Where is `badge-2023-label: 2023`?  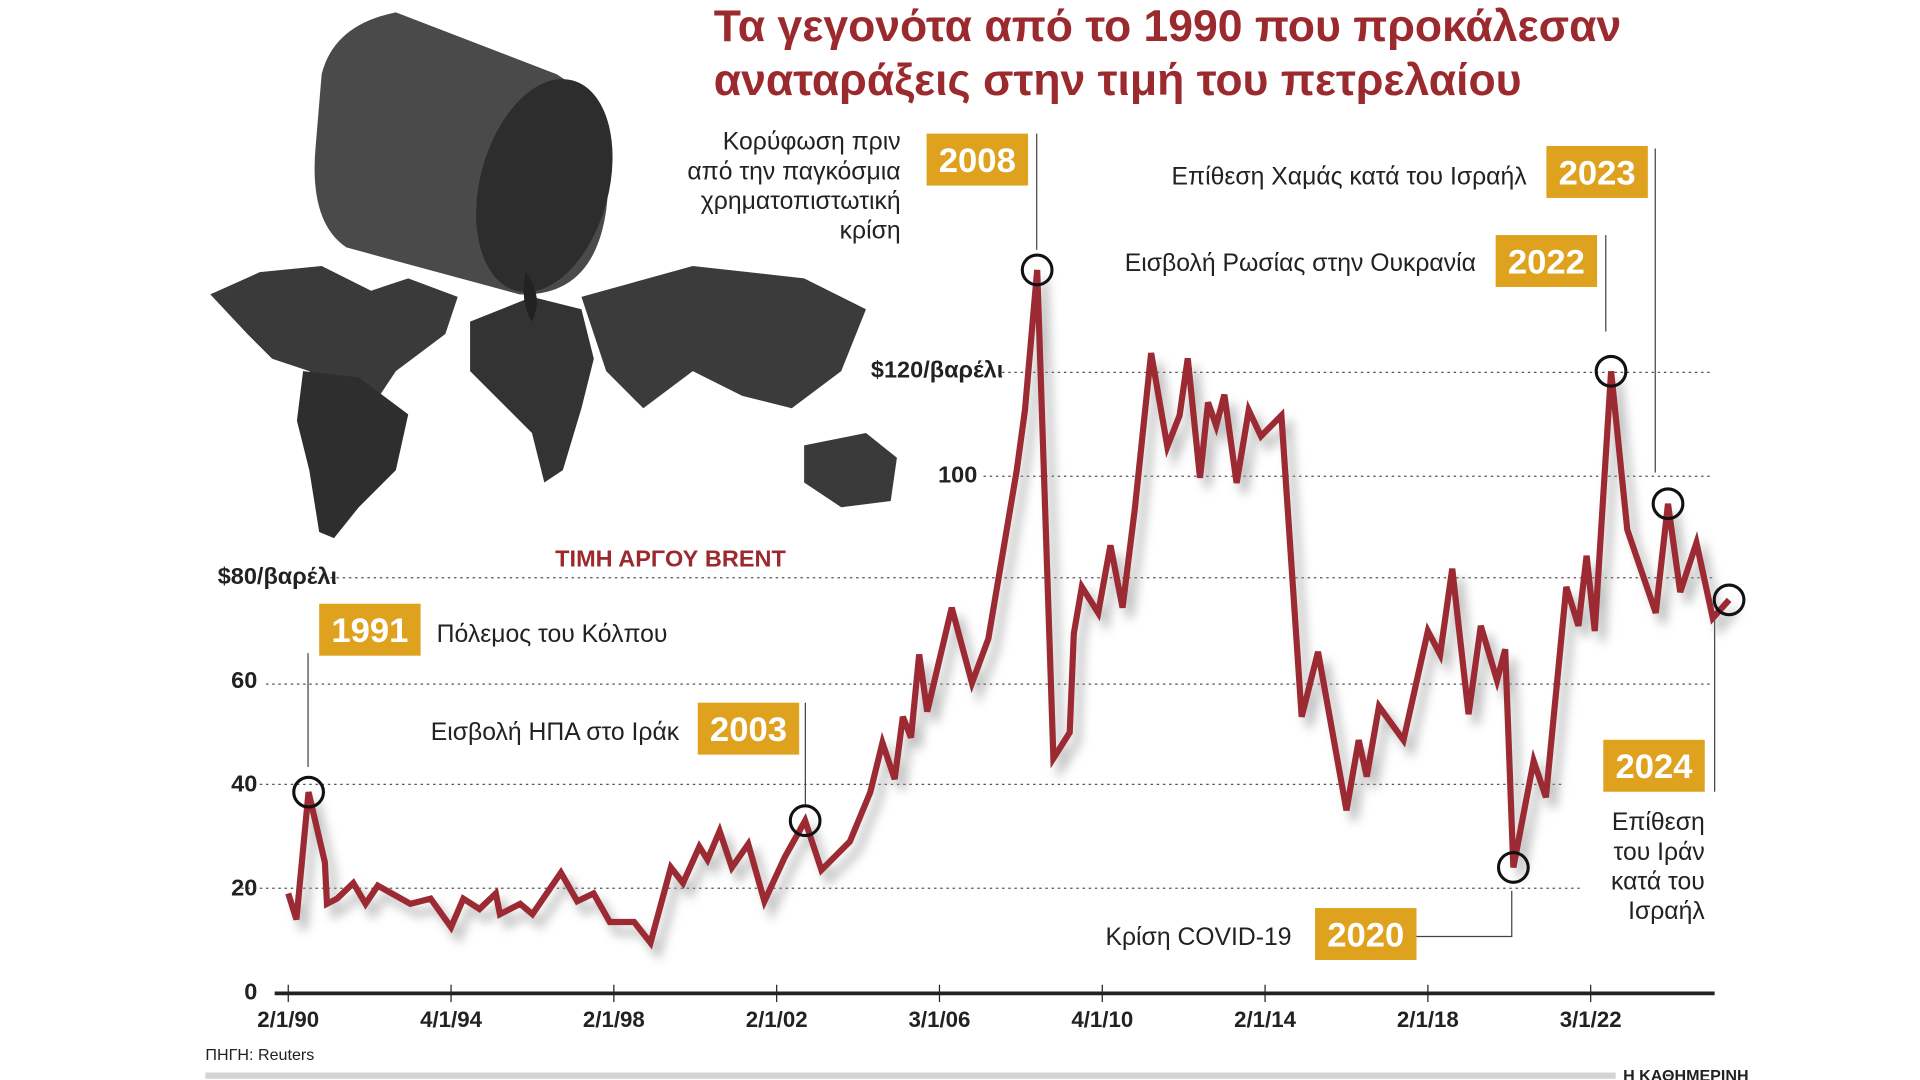
badge-2023-label: 2023 is located at coordinates (1597, 173).